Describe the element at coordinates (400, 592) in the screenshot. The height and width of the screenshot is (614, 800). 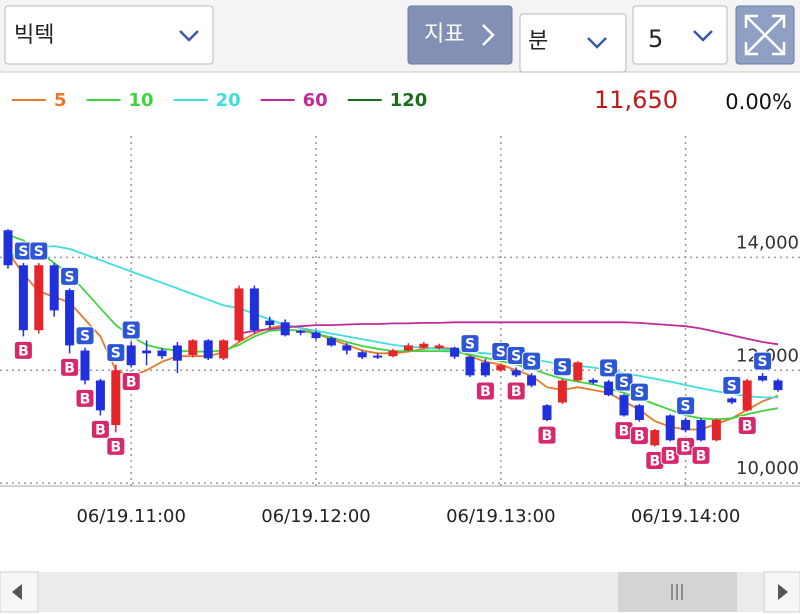
I see `scrollbar` at that location.